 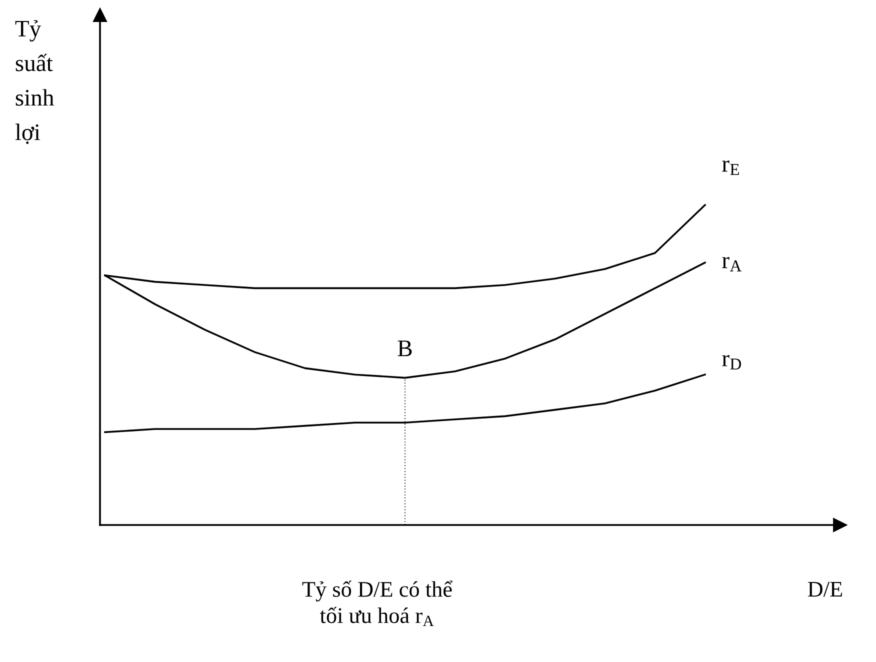 What do you see at coordinates (377, 603) in the screenshot?
I see `text: Tỷ số D/E có thể tối ưu hoá r$_{A}$` at bounding box center [377, 603].